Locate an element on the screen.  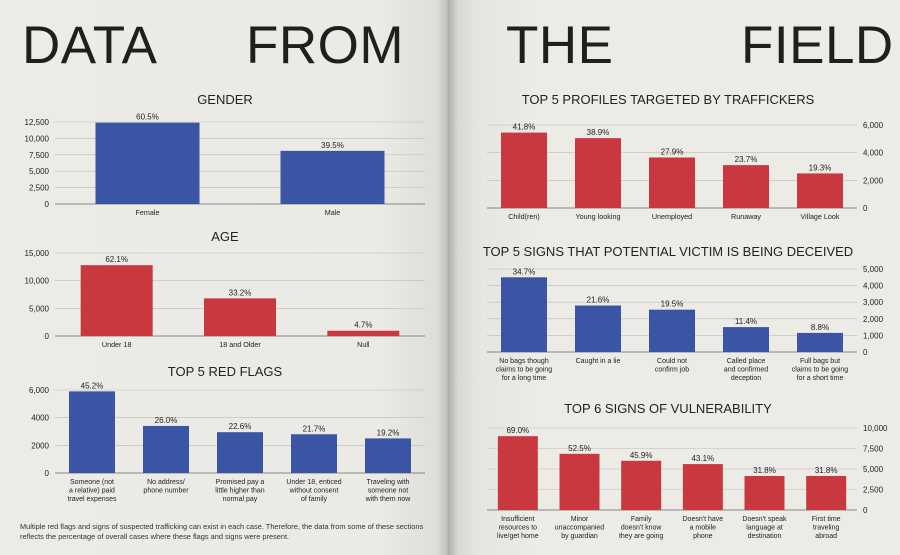
vulnerability-category-label-2: Minor is located at coordinates (580, 519).